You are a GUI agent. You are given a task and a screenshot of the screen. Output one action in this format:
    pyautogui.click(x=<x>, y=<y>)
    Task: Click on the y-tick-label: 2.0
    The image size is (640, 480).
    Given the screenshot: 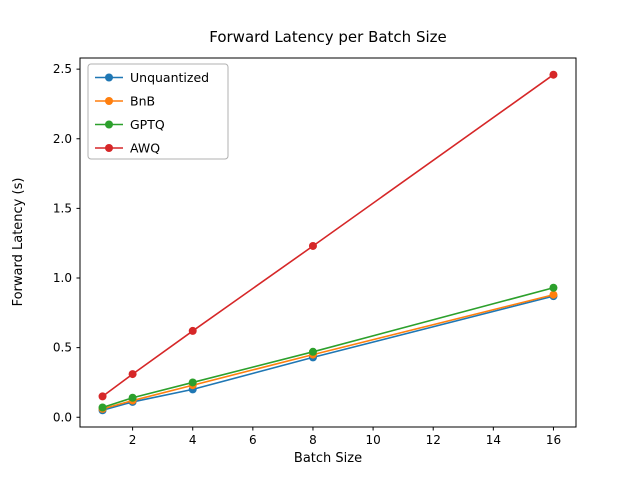 What is the action you would take?
    pyautogui.click(x=62, y=139)
    